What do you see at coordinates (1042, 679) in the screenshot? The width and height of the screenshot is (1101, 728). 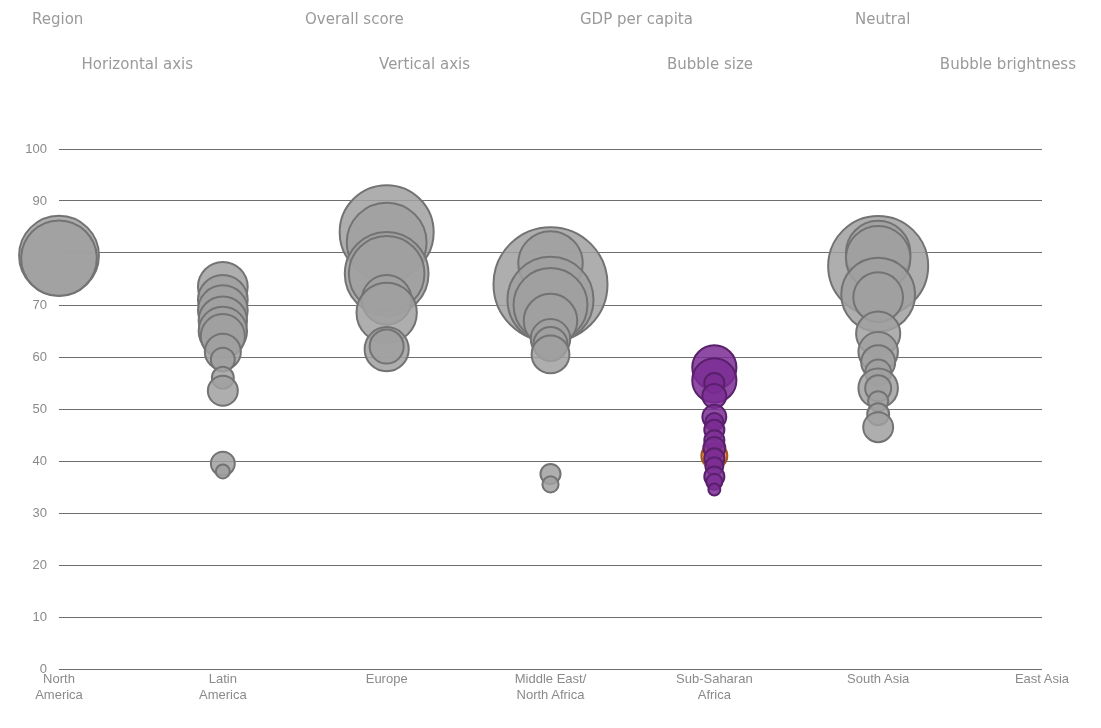 I see `x-tick-label: East Asia` at bounding box center [1042, 679].